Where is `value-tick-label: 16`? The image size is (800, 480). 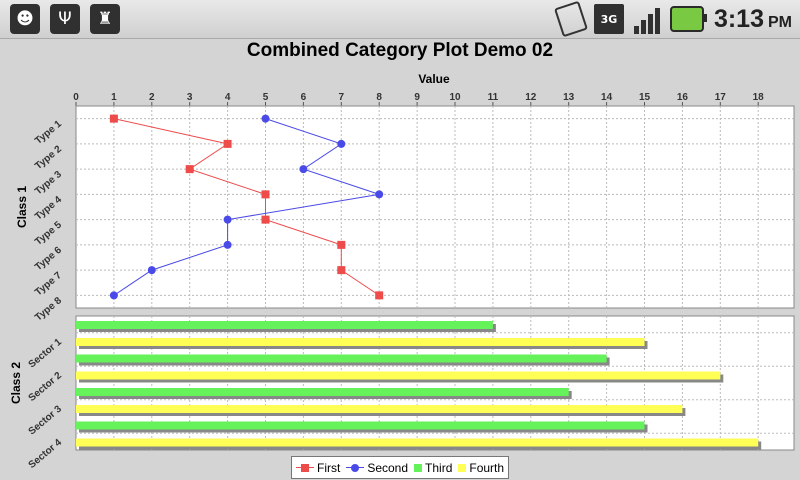 value-tick-label: 16 is located at coordinates (683, 97).